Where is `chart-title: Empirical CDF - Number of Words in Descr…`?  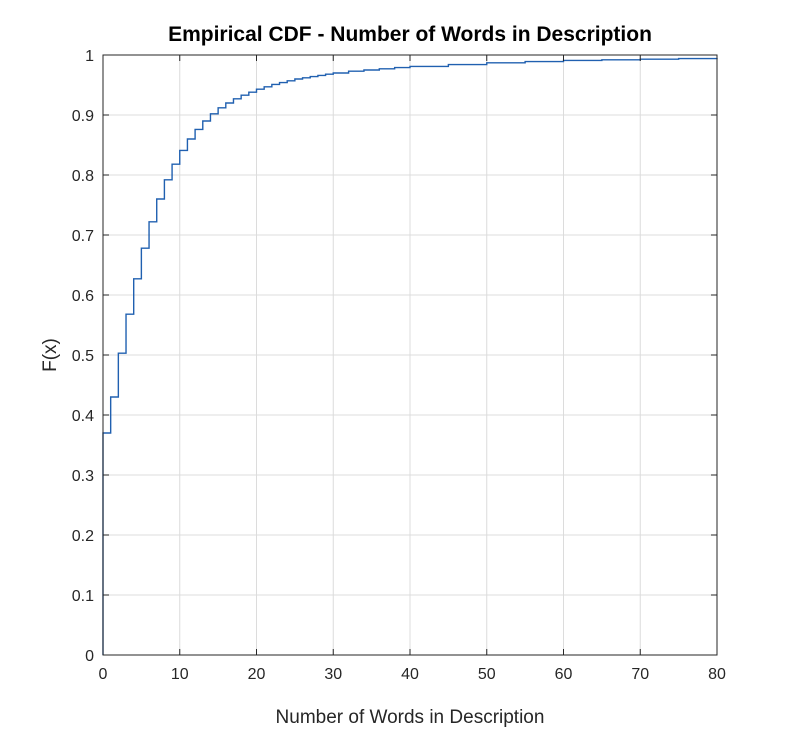 chart-title: Empirical CDF - Number of Words in Descr… is located at coordinates (410, 34).